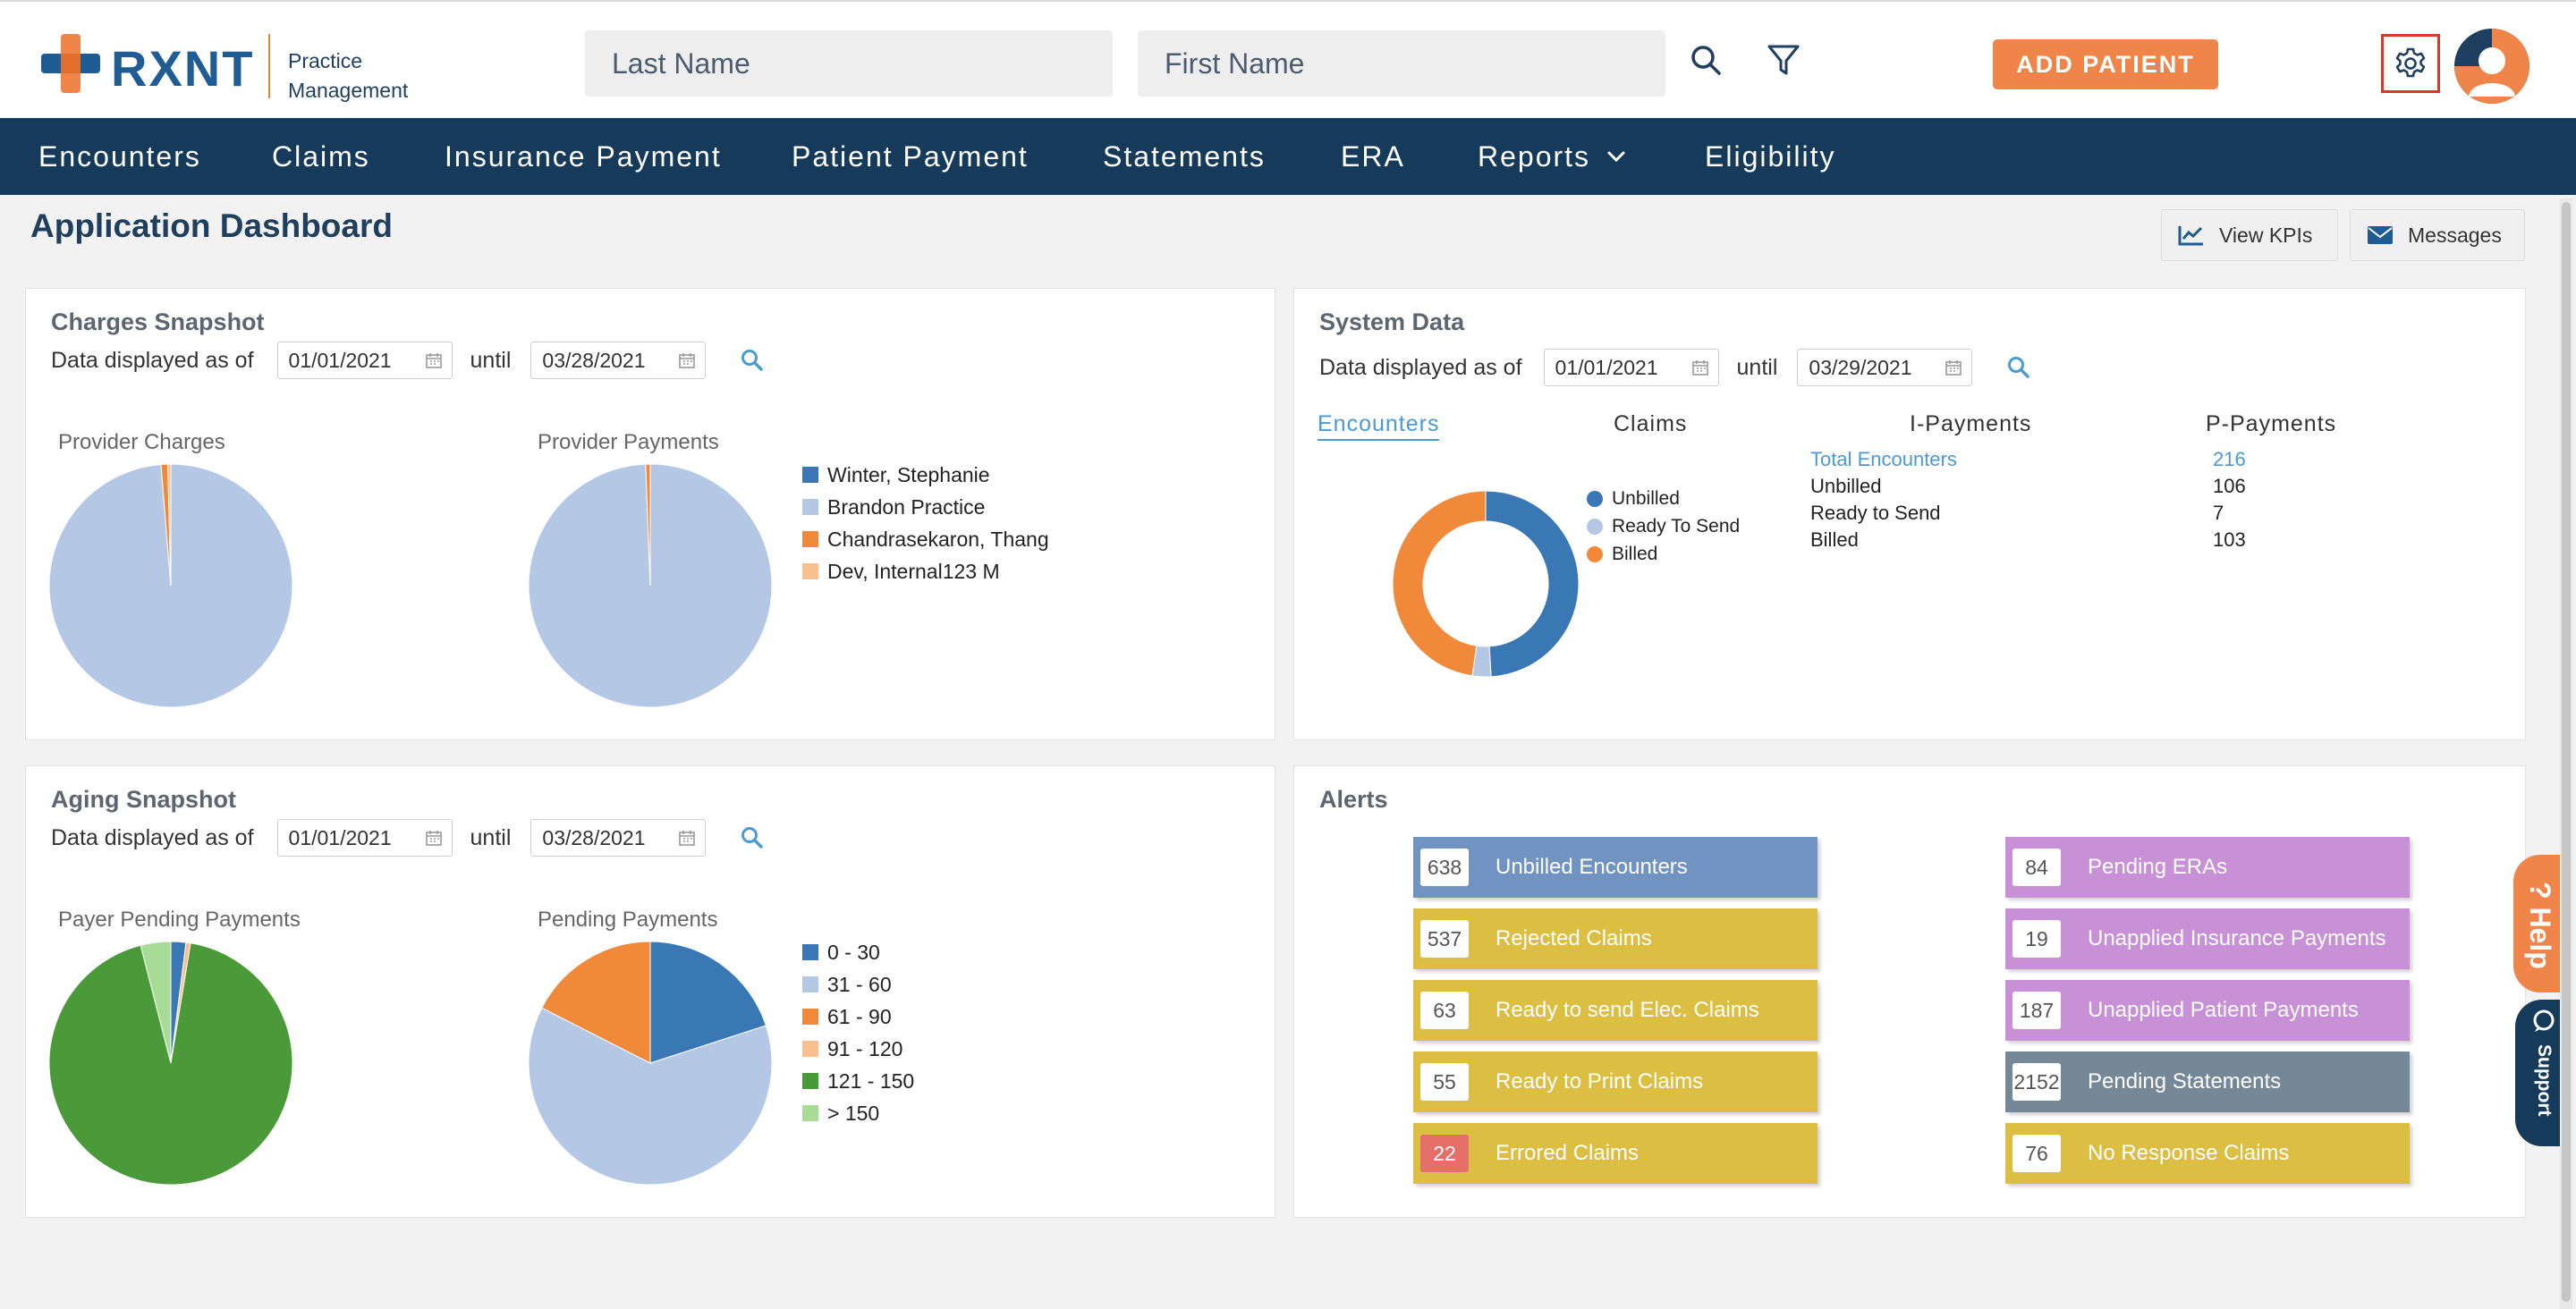  I want to click on help-label: ? Help, so click(2540, 925).